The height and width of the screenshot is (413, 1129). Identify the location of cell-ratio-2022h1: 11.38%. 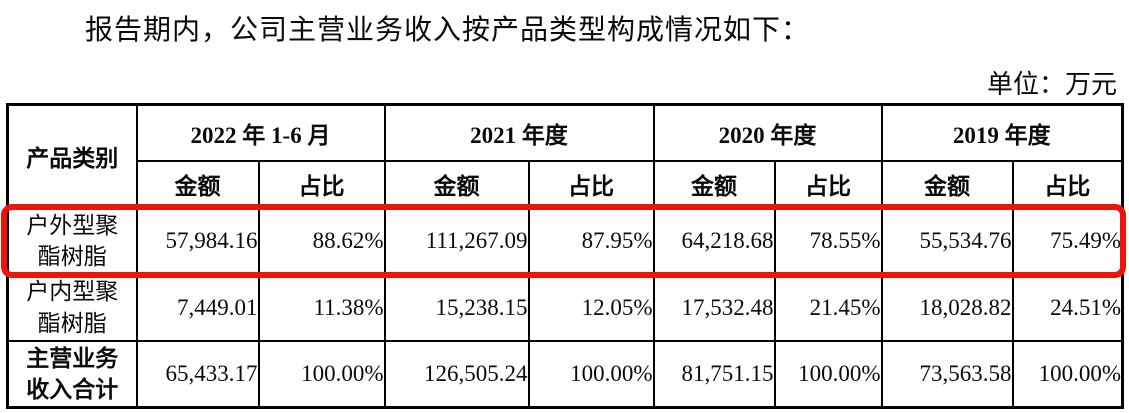
(321, 307).